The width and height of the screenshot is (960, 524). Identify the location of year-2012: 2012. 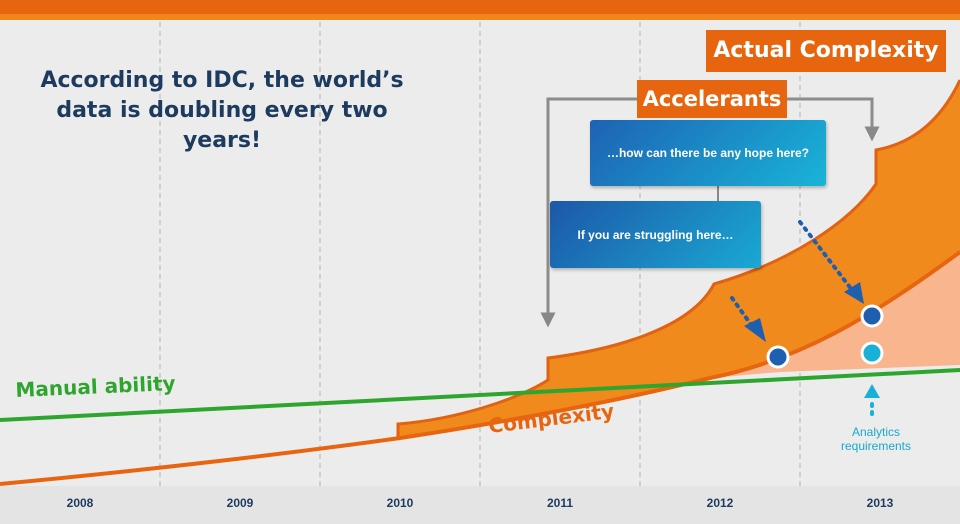
(720, 503).